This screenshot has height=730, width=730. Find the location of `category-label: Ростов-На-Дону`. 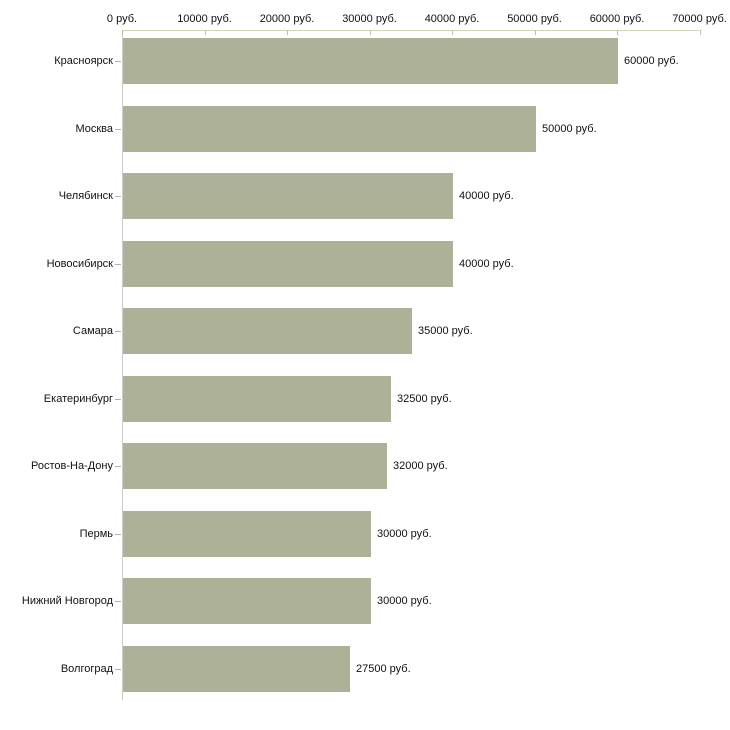

category-label: Ростов-На-Дону is located at coordinates (71, 466).